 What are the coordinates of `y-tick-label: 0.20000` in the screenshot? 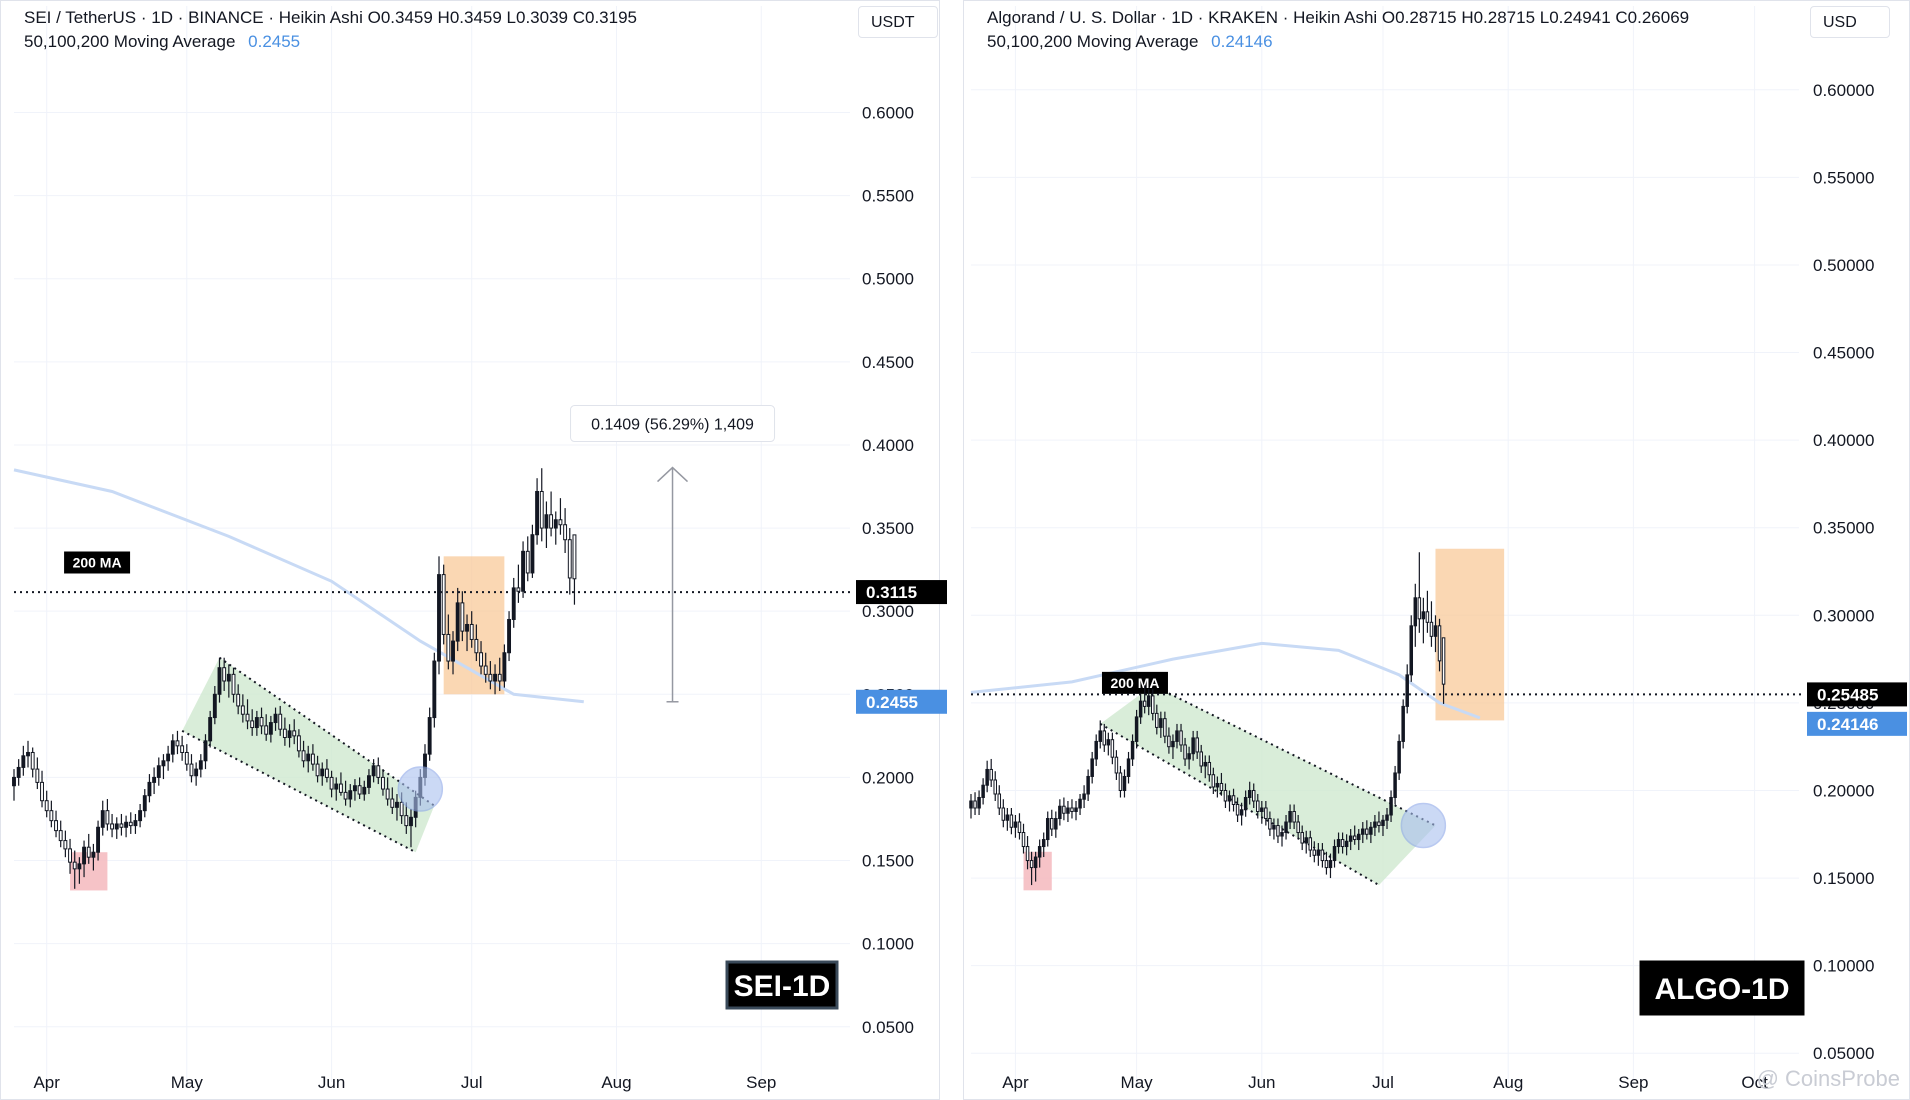 It's located at (1843, 790).